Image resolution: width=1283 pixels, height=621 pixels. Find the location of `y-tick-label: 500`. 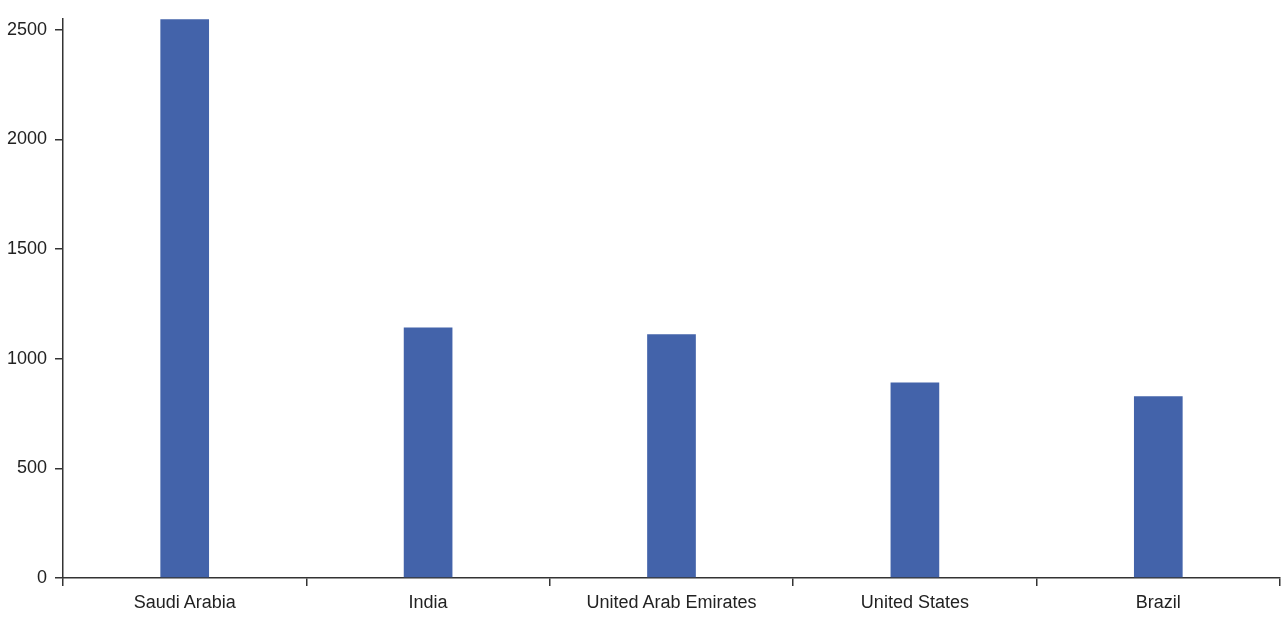

y-tick-label: 500 is located at coordinates (31, 467).